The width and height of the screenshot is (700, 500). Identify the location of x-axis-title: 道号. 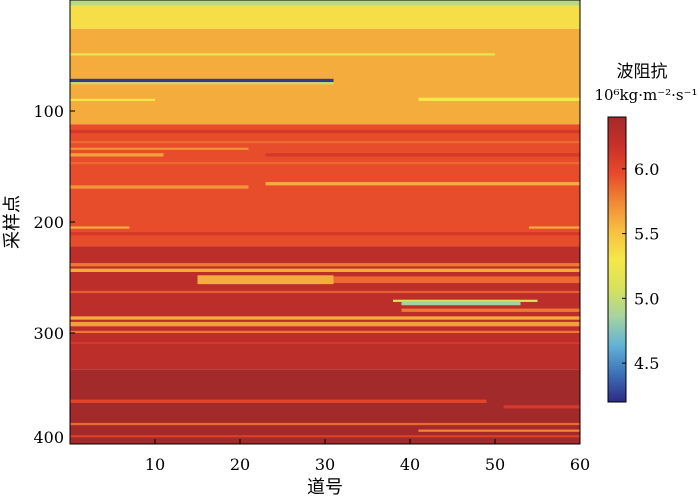
(325, 487).